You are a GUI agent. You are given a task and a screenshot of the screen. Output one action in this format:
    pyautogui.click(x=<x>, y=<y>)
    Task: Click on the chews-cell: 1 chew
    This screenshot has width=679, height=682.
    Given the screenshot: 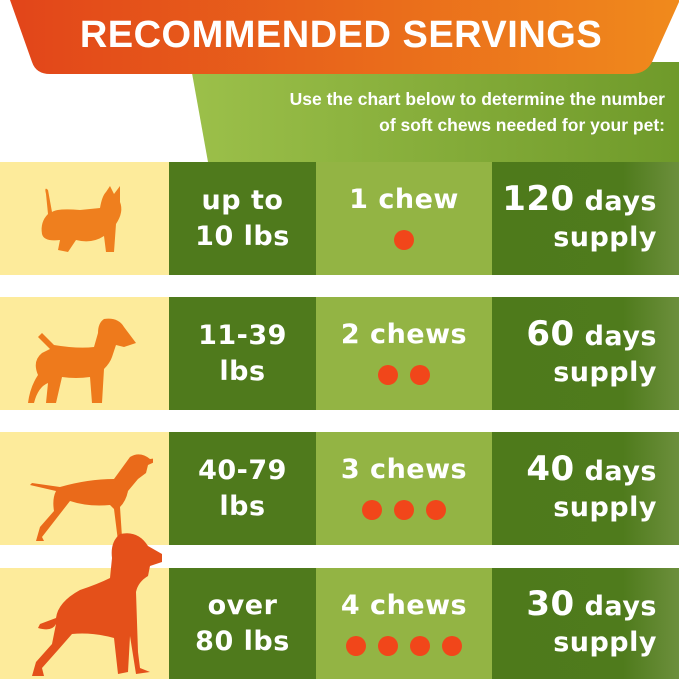 What is the action you would take?
    pyautogui.click(x=404, y=218)
    